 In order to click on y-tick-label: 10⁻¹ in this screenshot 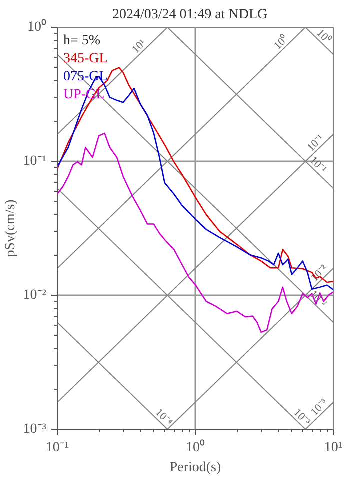, I will do `click(35, 161)`.